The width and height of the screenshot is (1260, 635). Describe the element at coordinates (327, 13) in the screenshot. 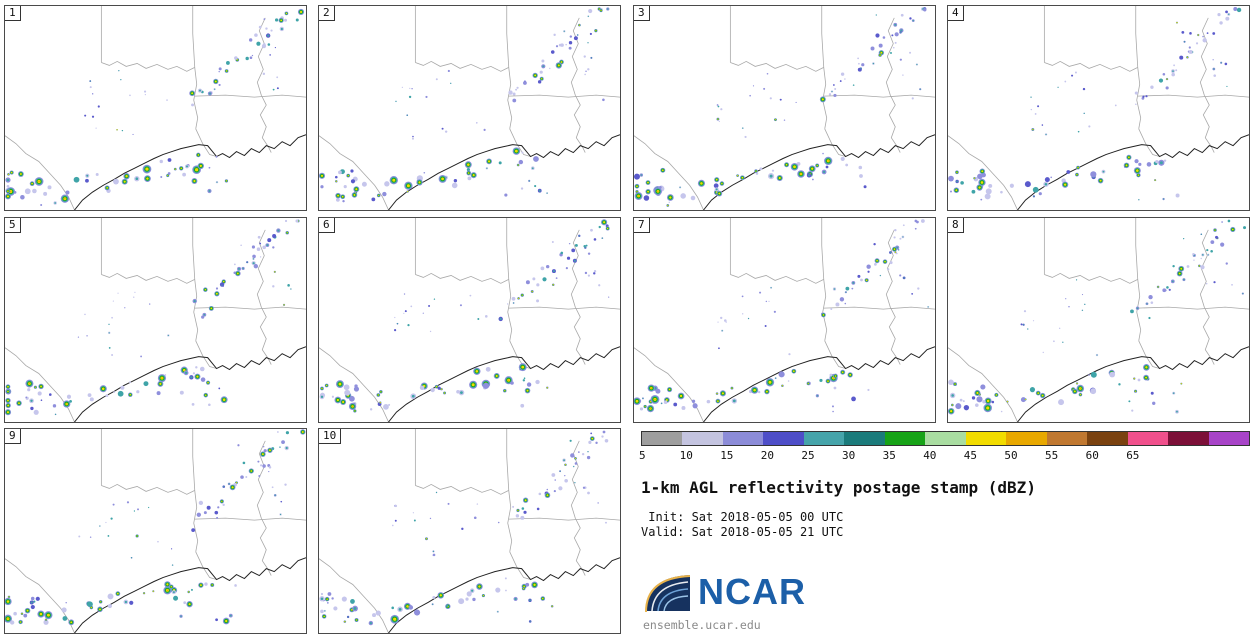

I see `member-number-label: 2` at that location.